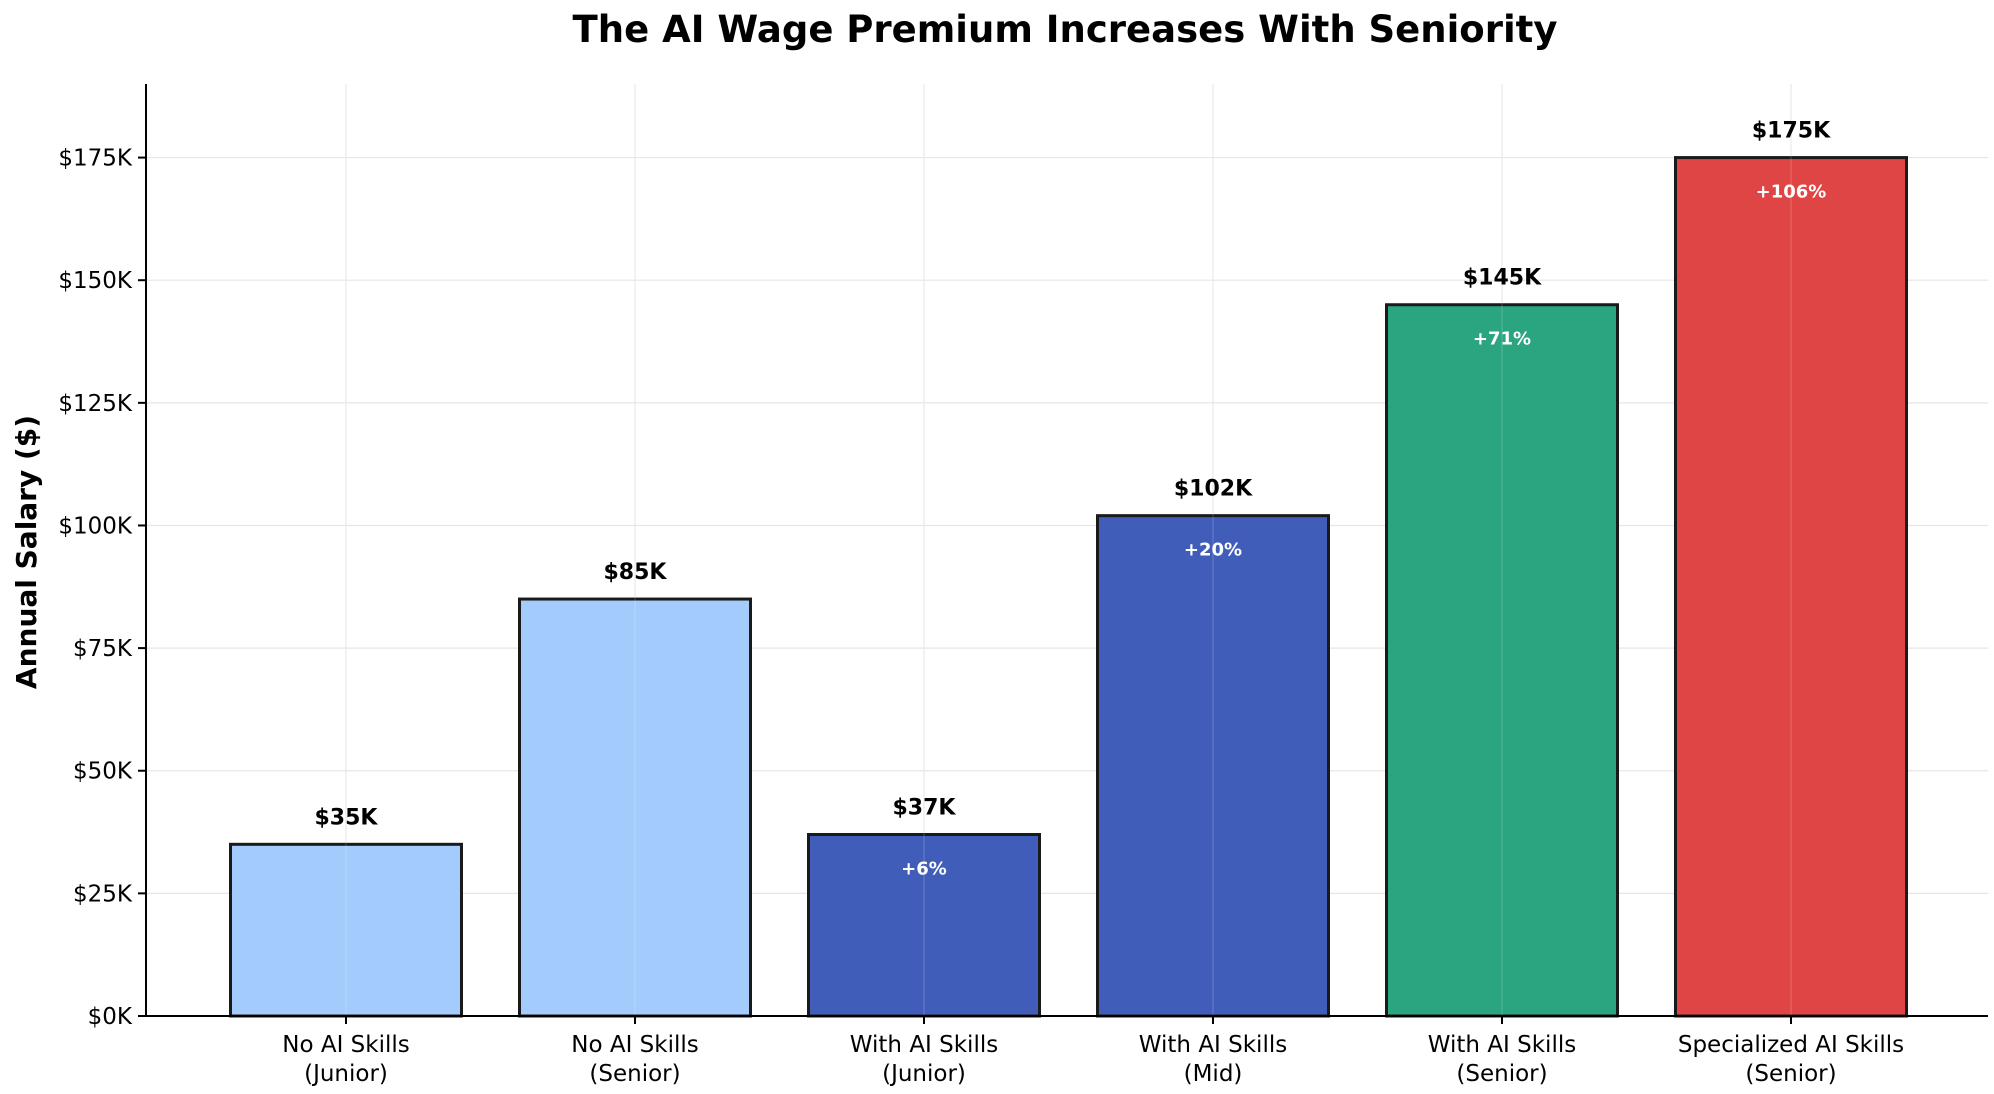 This screenshot has width=1994, height=1094. Describe the element at coordinates (1502, 339) in the screenshot. I see `premium-label: +71%` at that location.